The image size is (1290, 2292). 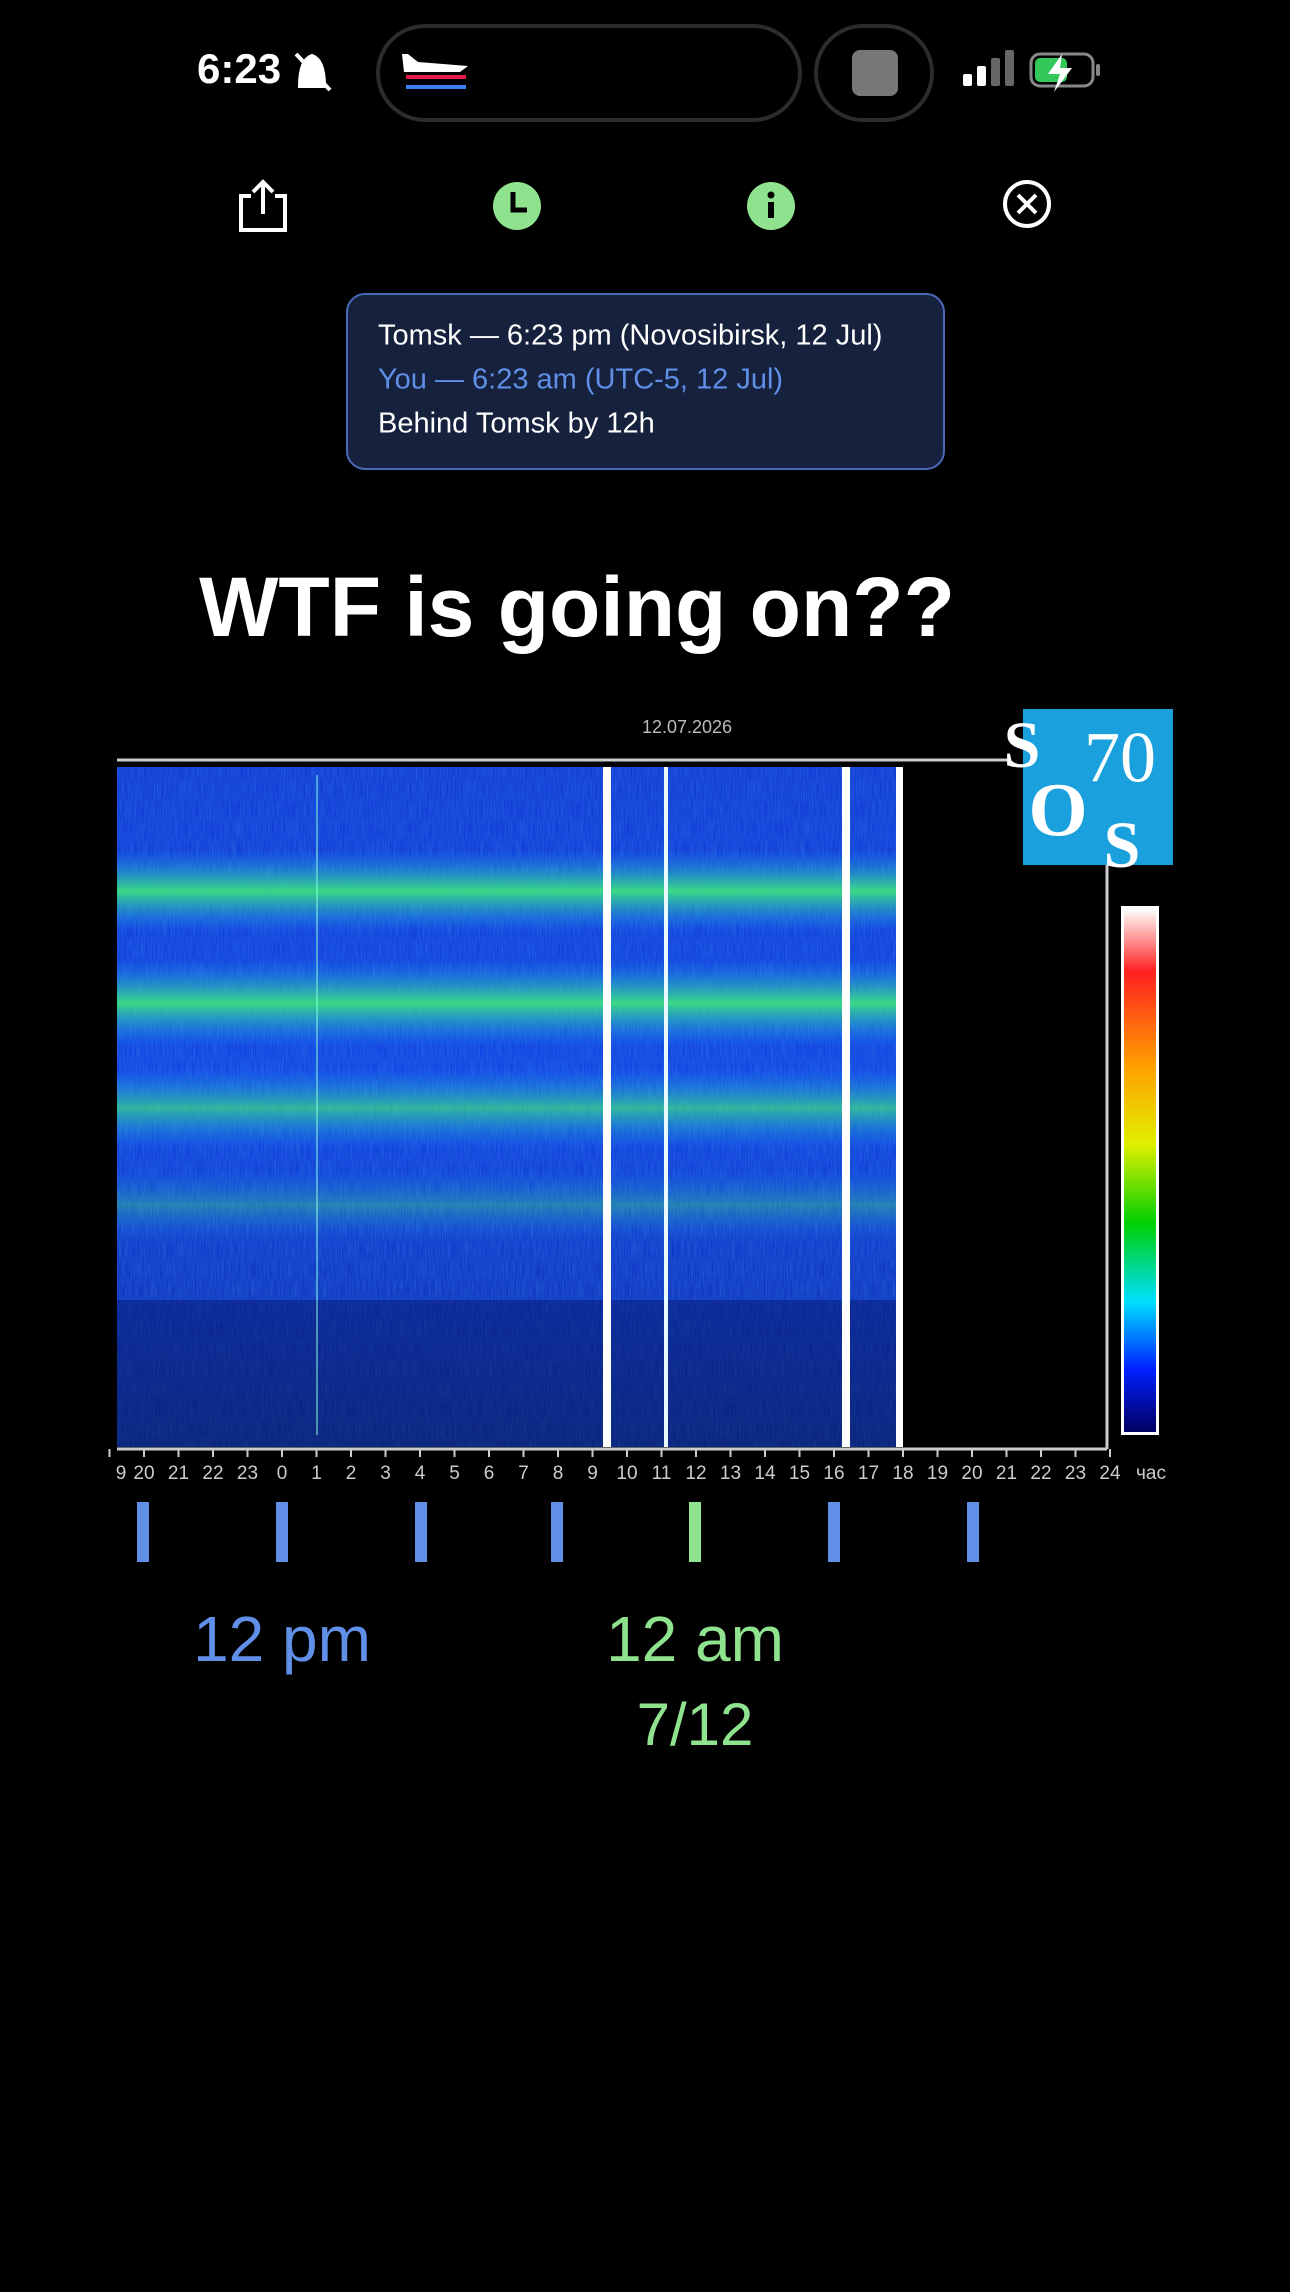 I want to click on hour-label: 17, so click(x=868, y=1473).